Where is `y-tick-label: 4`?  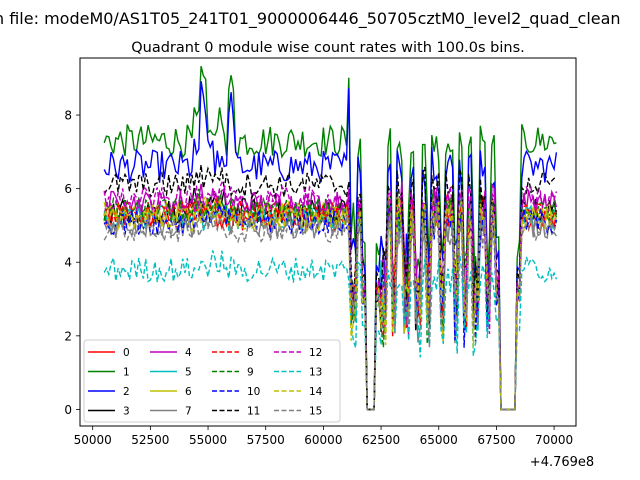 y-tick-label: 4 is located at coordinates (68, 263).